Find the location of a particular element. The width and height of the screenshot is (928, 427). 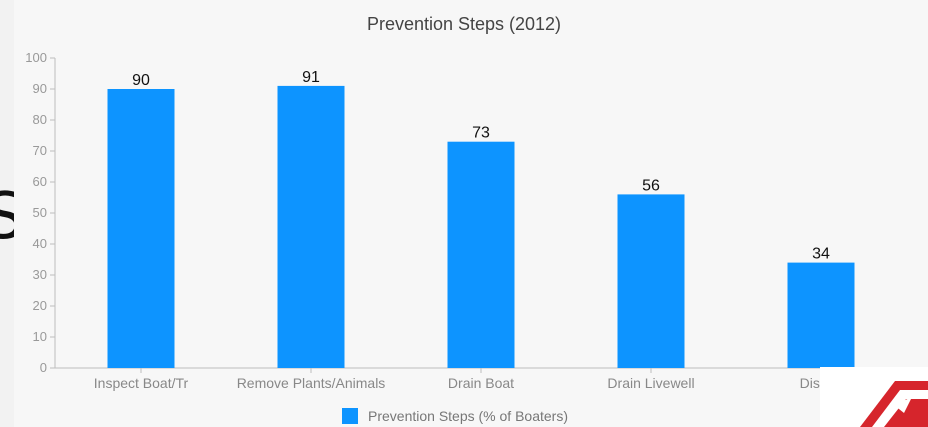

y-tick-label: 100 is located at coordinates (36, 57).